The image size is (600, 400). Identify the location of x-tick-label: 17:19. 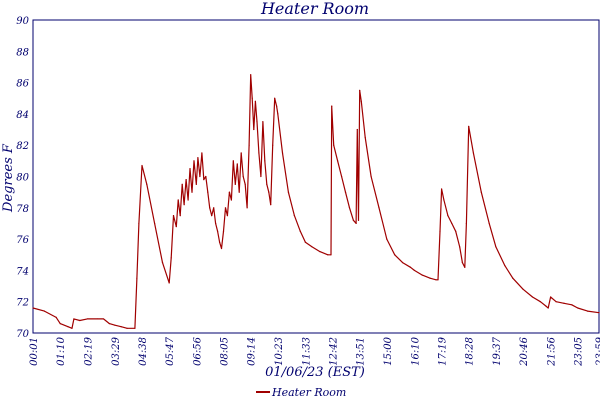
(443, 350).